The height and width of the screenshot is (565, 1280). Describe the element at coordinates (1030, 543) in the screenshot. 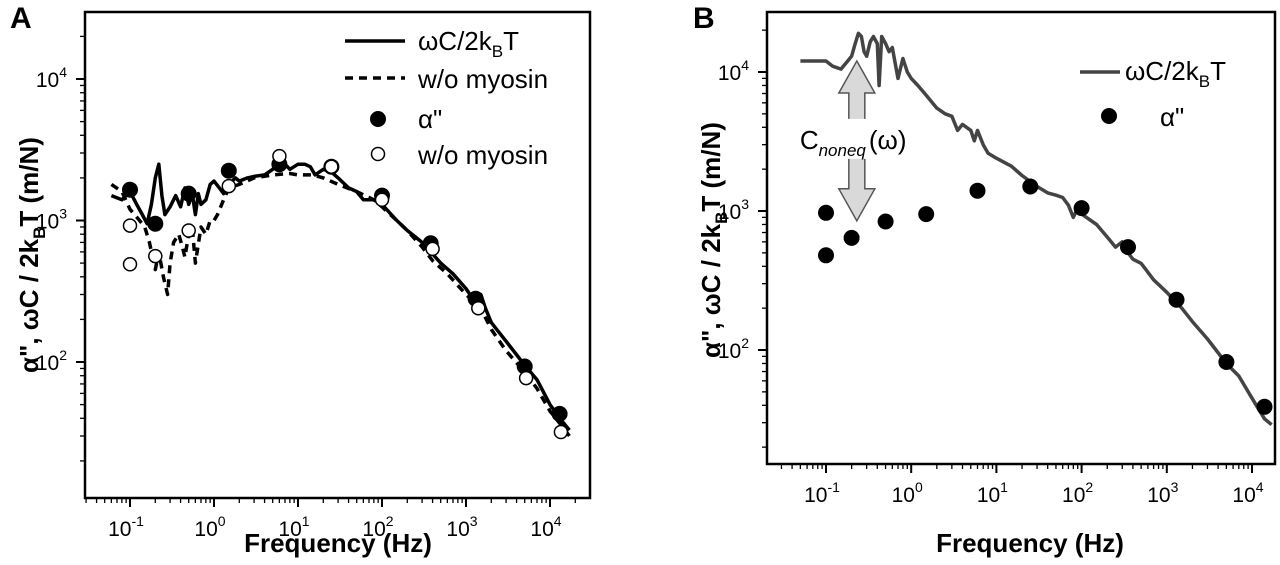

I see `panel-b-x-axis-title: Frequency (Hz)` at that location.